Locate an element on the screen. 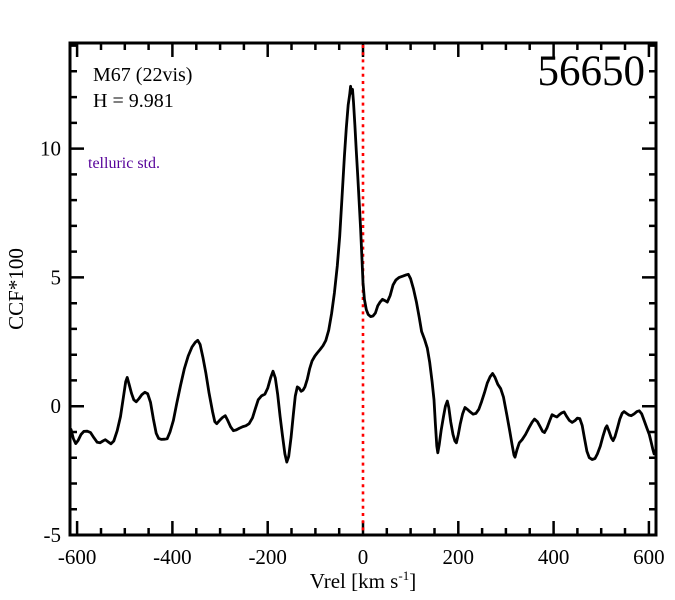 The height and width of the screenshot is (600, 675). y-tick-label: 10 is located at coordinates (50, 149).